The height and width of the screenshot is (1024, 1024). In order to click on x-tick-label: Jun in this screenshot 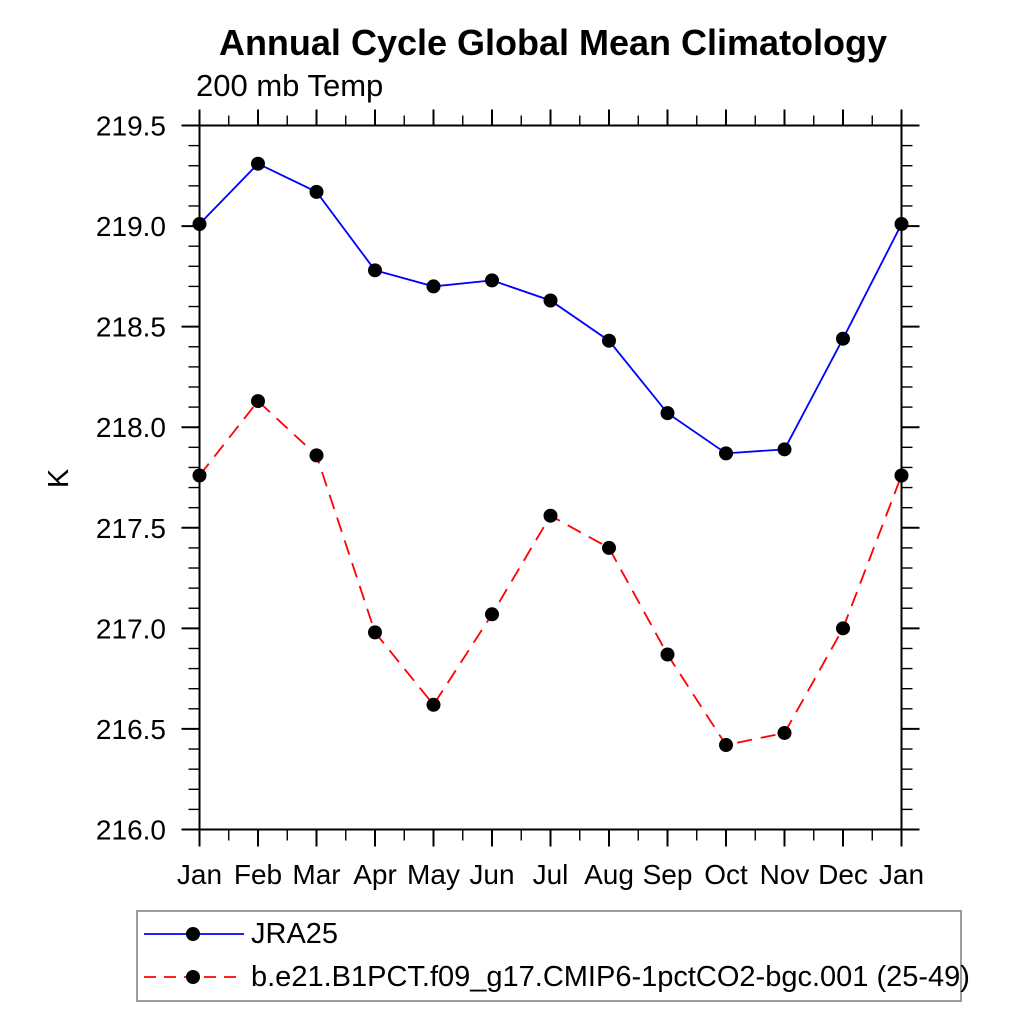, I will do `click(491, 874)`.